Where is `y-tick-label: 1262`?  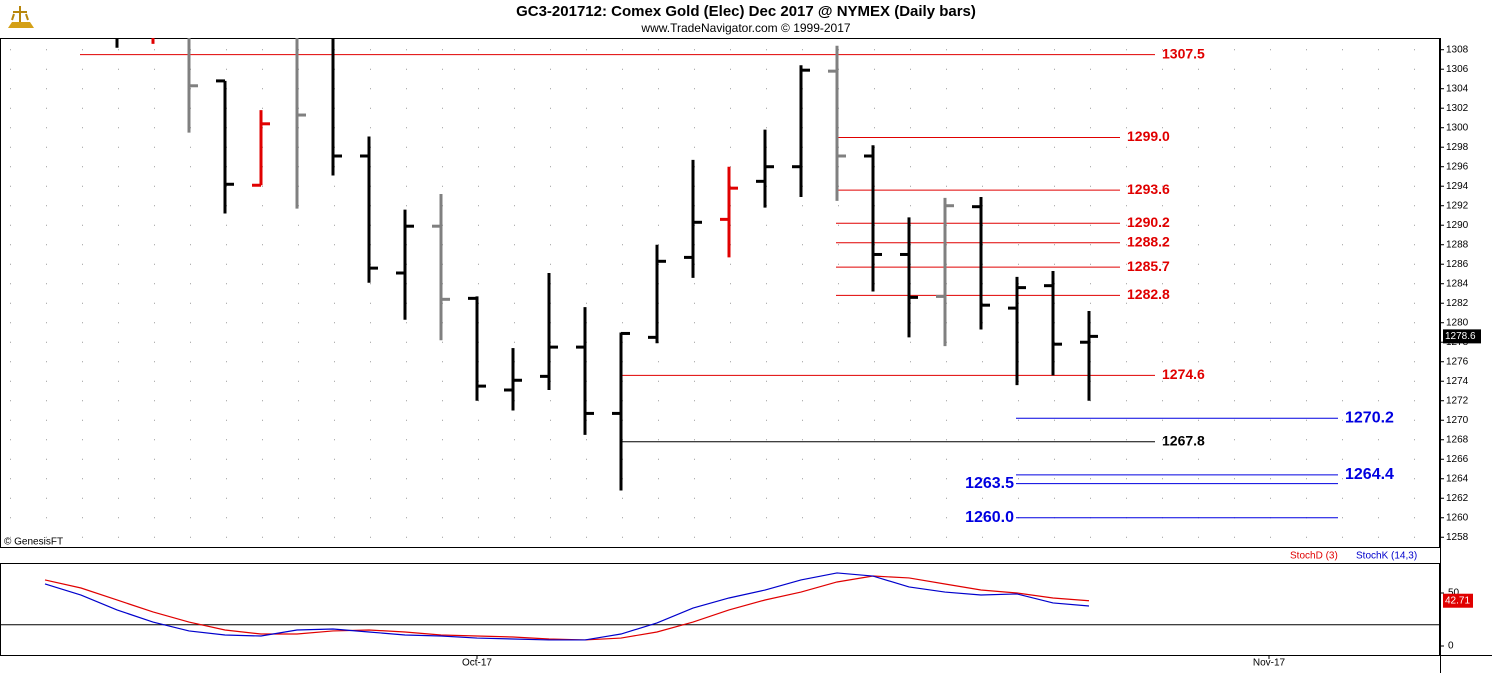 y-tick-label: 1262 is located at coordinates (1457, 498).